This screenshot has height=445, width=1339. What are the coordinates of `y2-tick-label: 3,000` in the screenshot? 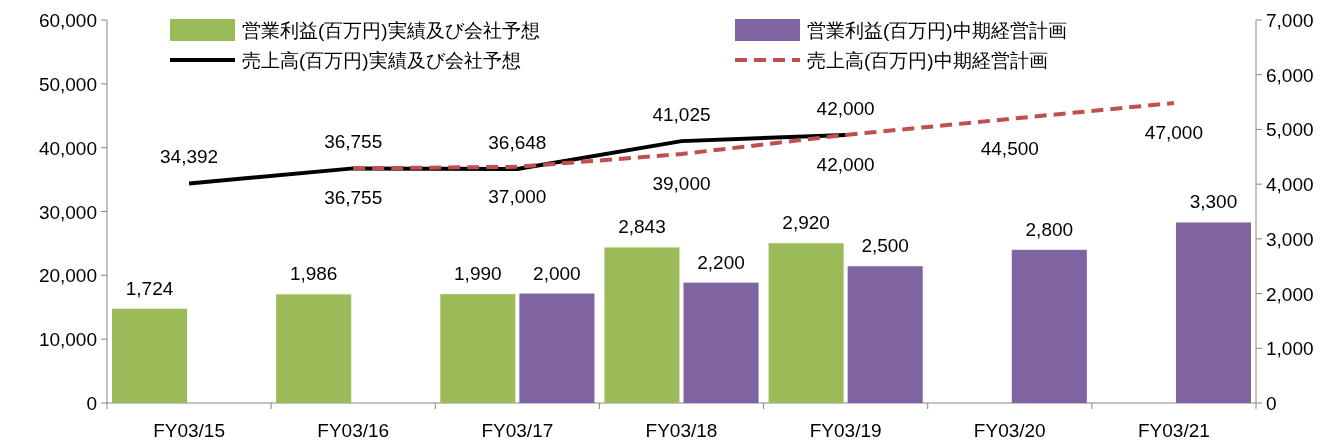 It's located at (1290, 239).